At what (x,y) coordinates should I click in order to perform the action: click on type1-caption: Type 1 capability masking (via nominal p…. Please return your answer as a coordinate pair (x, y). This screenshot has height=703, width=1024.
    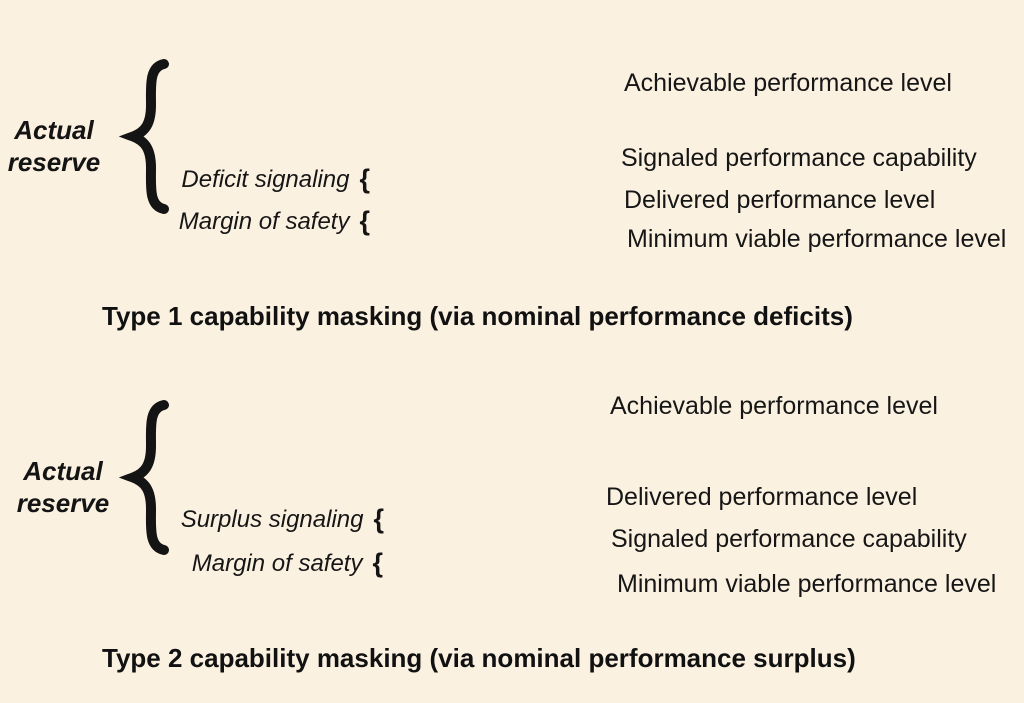
    Looking at the image, I should click on (477, 316).